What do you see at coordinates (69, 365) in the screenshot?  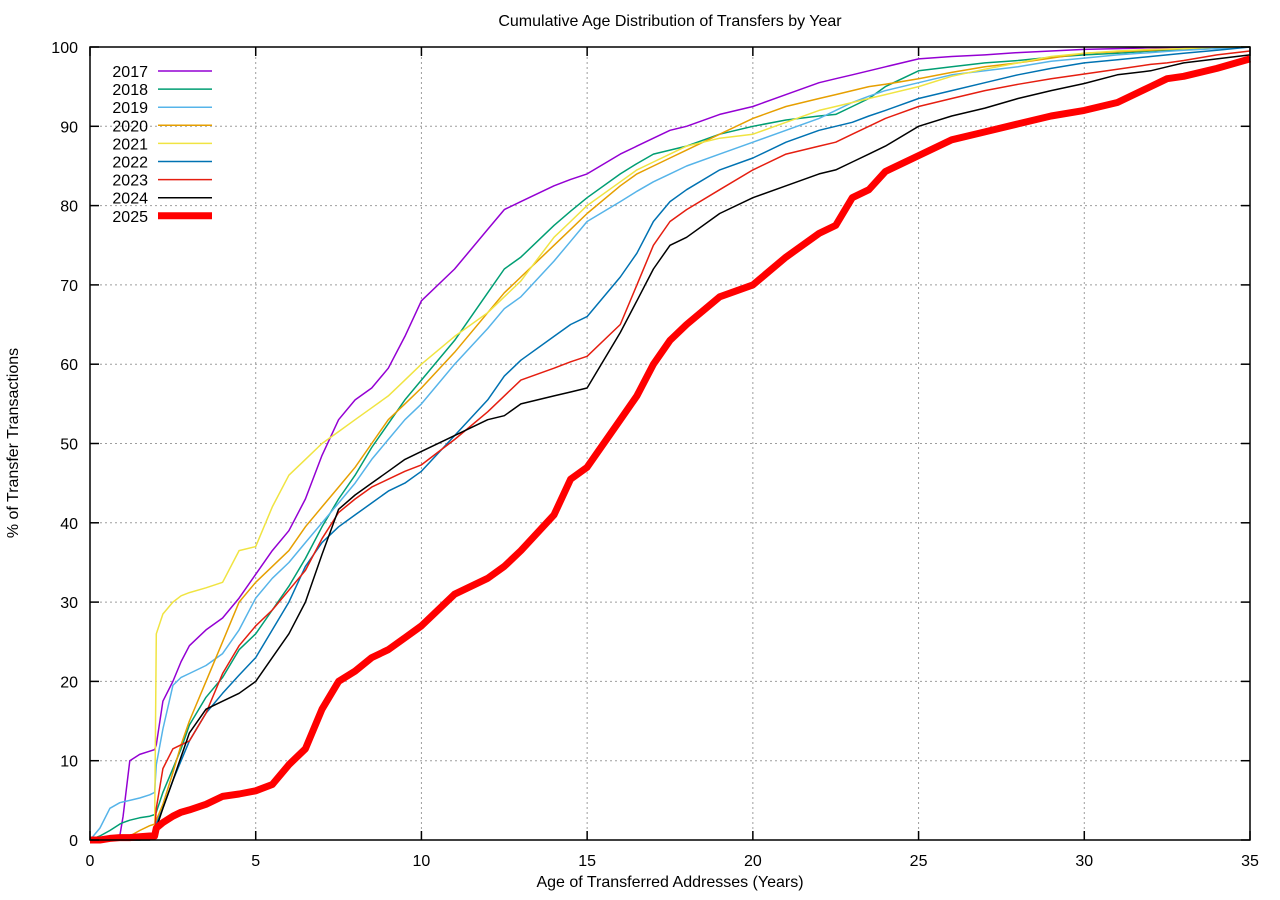 I see `y-tick-label: 60` at bounding box center [69, 365].